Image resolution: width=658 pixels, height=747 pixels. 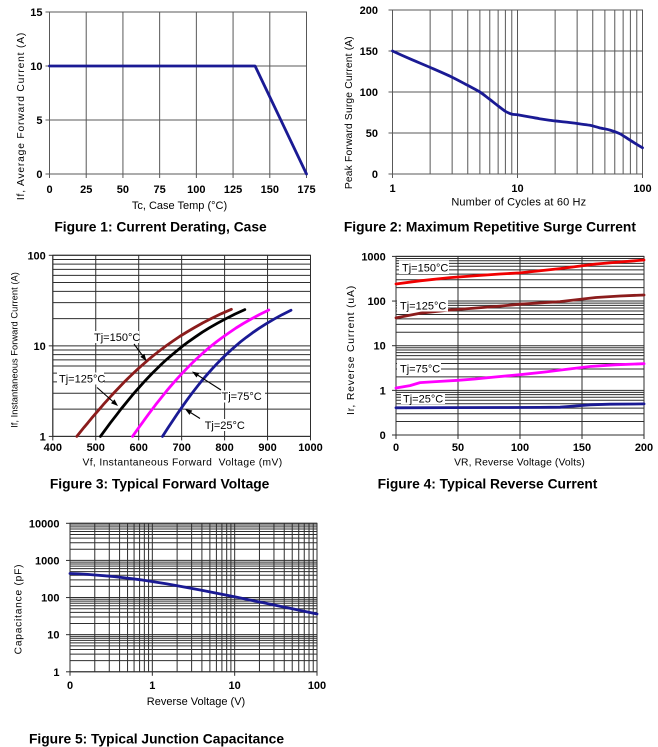 What do you see at coordinates (96, 448) in the screenshot?
I see `svg-text: 500` at bounding box center [96, 448].